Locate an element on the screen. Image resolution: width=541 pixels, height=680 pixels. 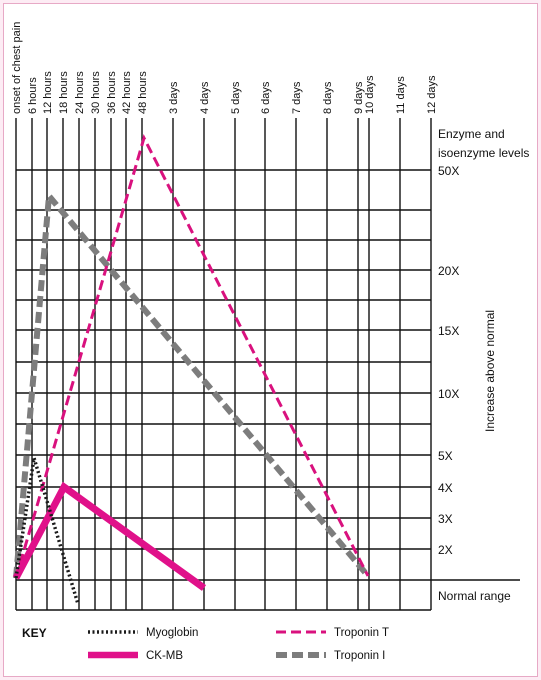
x-tick-label: 4 days is located at coordinates (205, 97).